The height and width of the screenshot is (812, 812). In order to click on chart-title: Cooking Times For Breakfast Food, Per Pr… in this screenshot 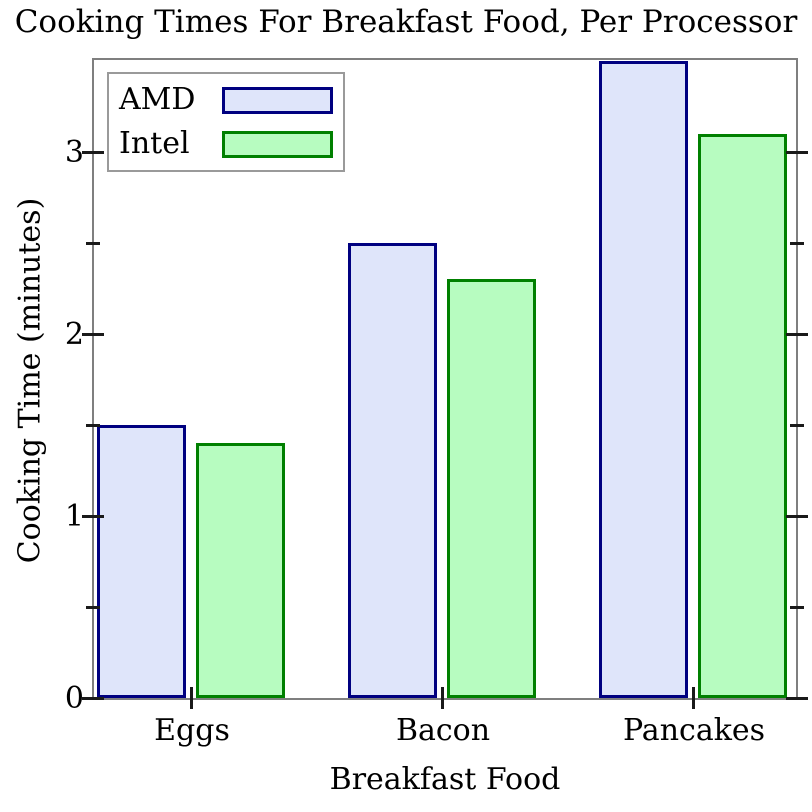, I will do `click(406, 22)`.